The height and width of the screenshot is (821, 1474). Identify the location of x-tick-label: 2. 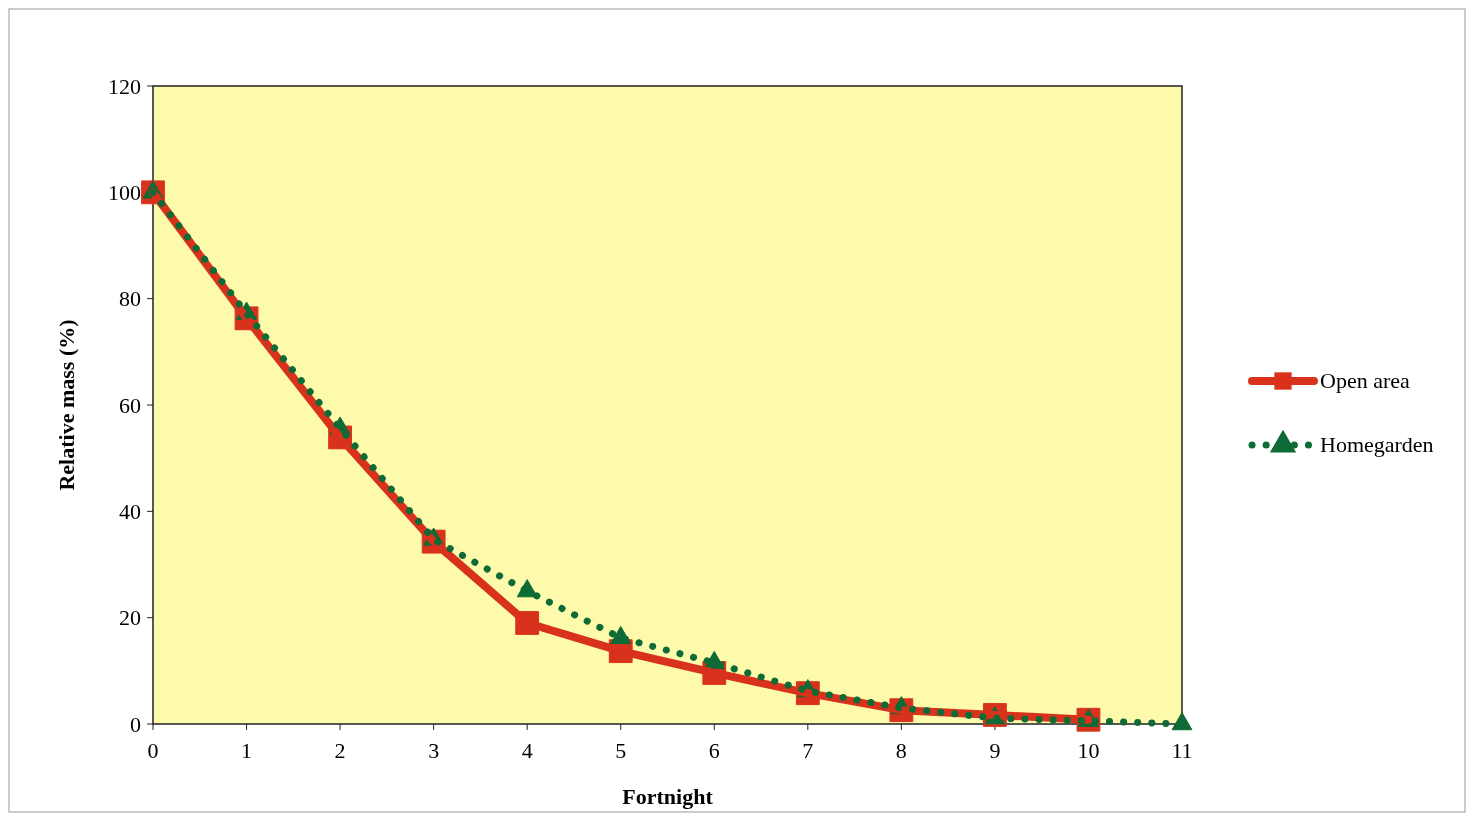
(340, 750).